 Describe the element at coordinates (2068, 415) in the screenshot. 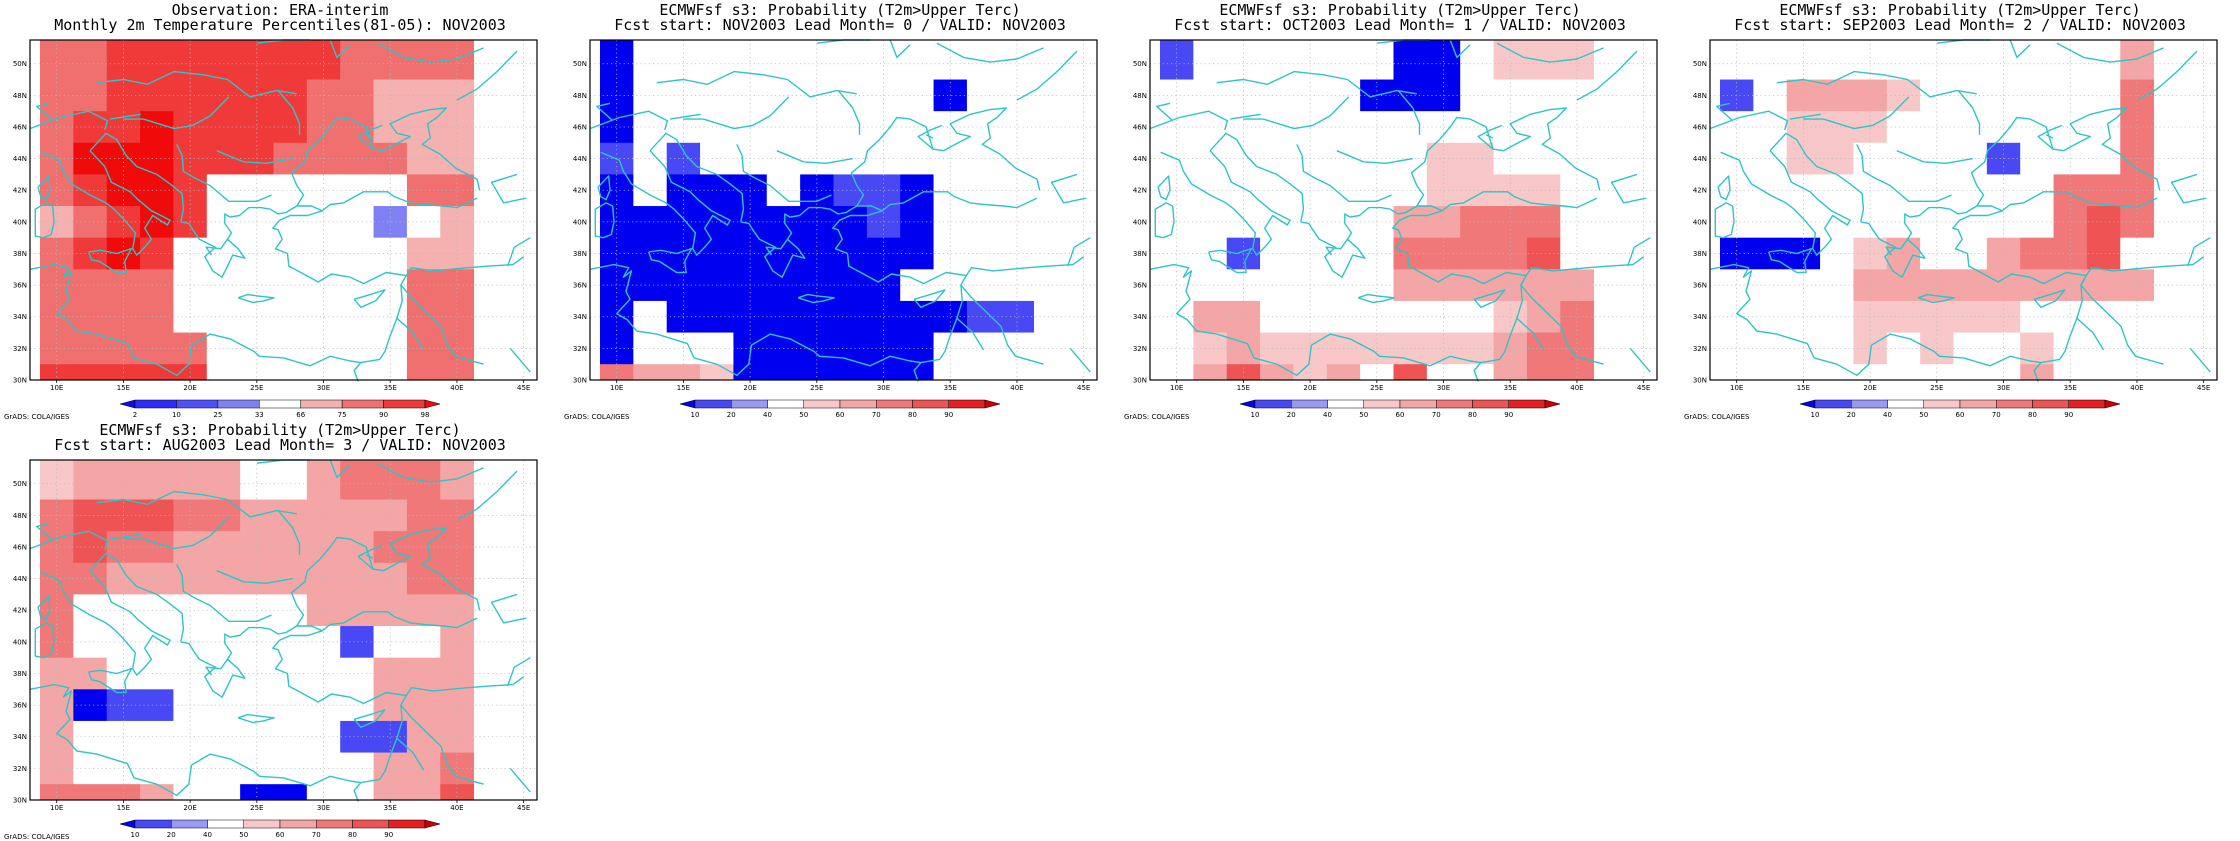

I see `colorbar-label: 90` at that location.